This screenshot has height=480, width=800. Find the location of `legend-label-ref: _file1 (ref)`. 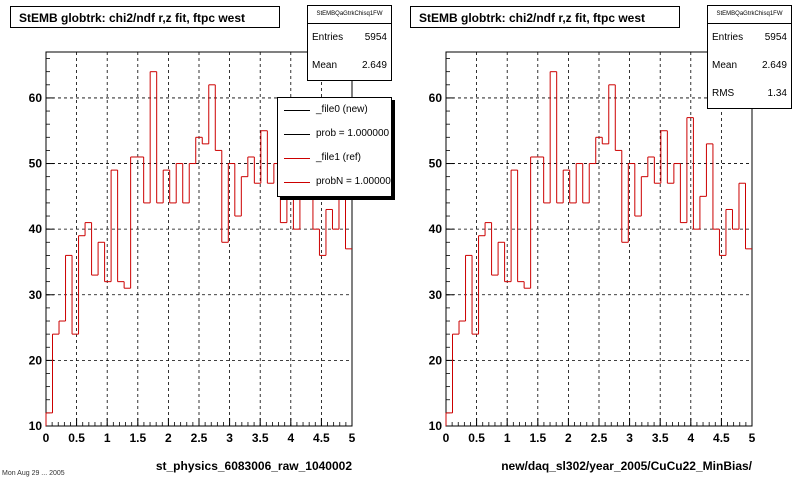

legend-label-ref: _file1 (ref) is located at coordinates (339, 157).